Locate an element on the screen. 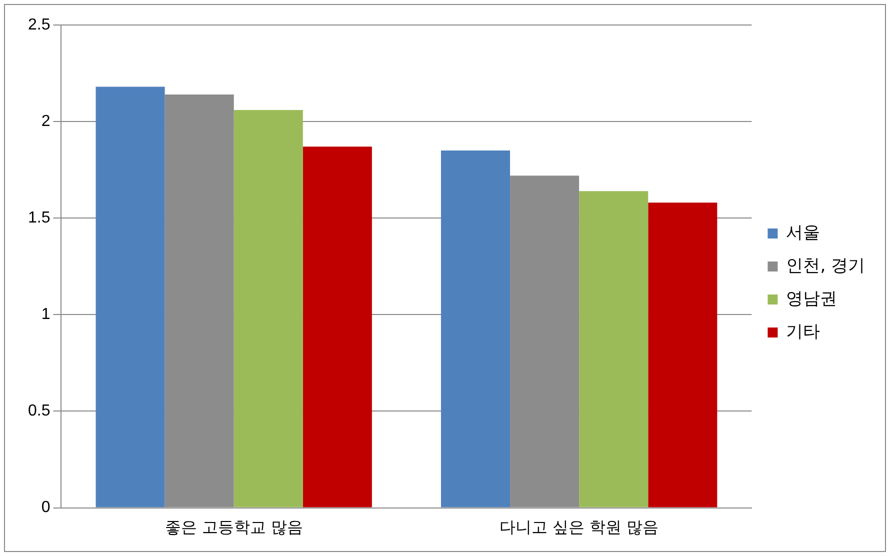 The image size is (890, 556). y-tick-label: 1.5 is located at coordinates (39, 218).